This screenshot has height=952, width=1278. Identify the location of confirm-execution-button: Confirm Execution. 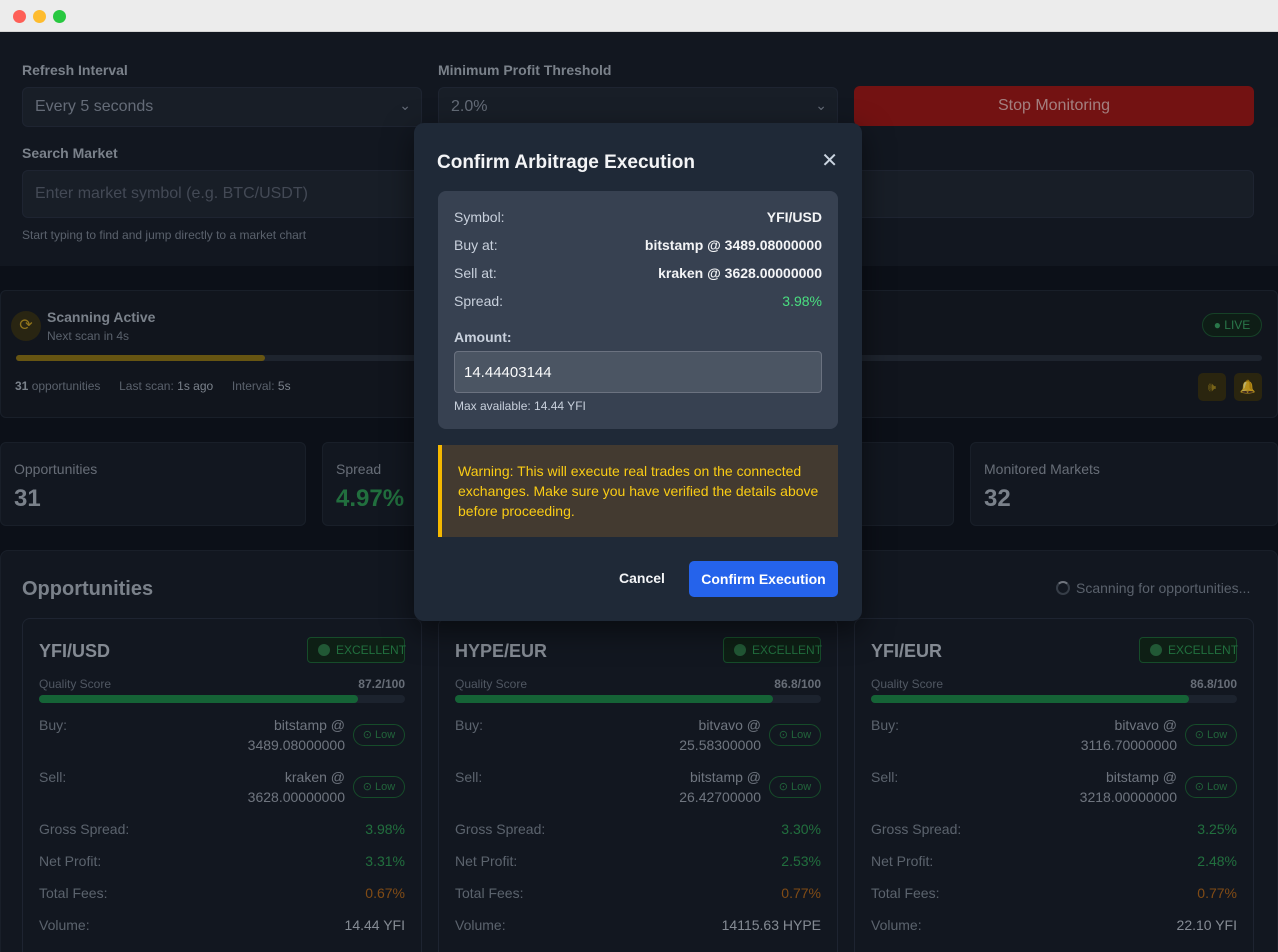
(763, 579).